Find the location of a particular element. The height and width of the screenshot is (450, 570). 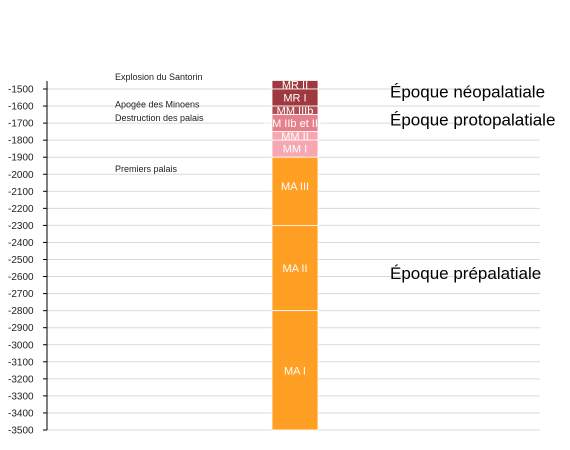

tick-label: -2900 is located at coordinates (21, 328).